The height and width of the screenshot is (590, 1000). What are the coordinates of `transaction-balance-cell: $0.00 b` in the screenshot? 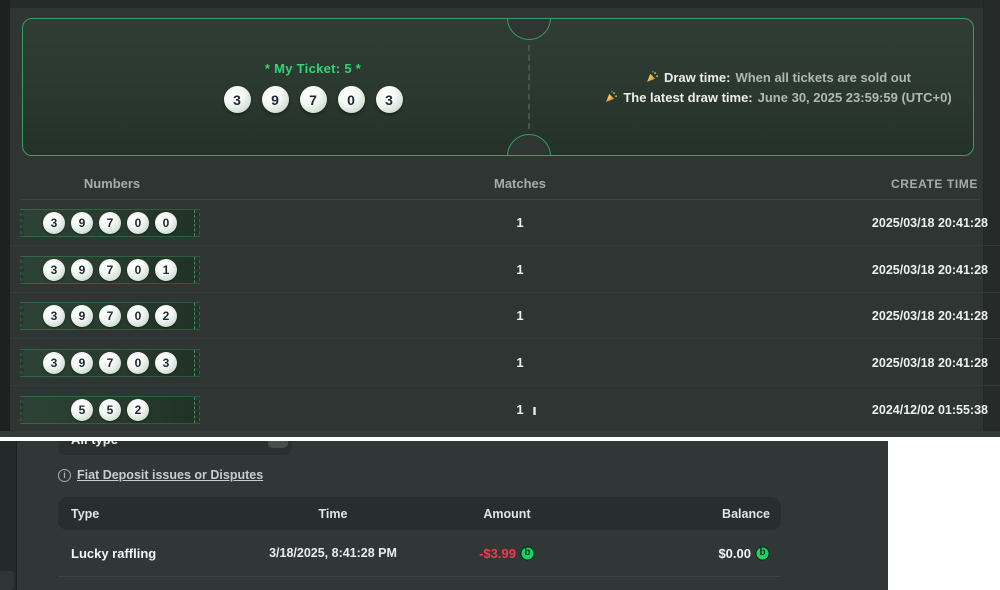 It's located at (744, 553).